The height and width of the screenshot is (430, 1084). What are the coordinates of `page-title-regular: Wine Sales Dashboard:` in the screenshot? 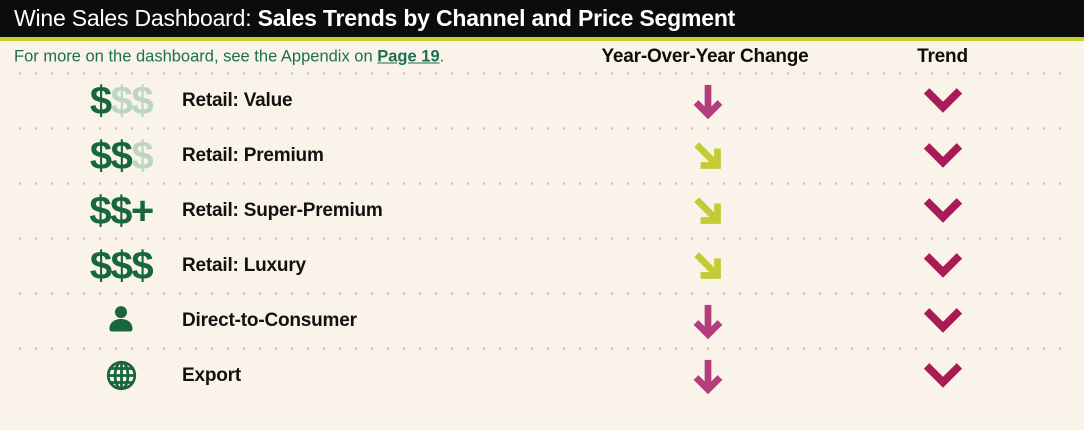 It's located at (136, 18).